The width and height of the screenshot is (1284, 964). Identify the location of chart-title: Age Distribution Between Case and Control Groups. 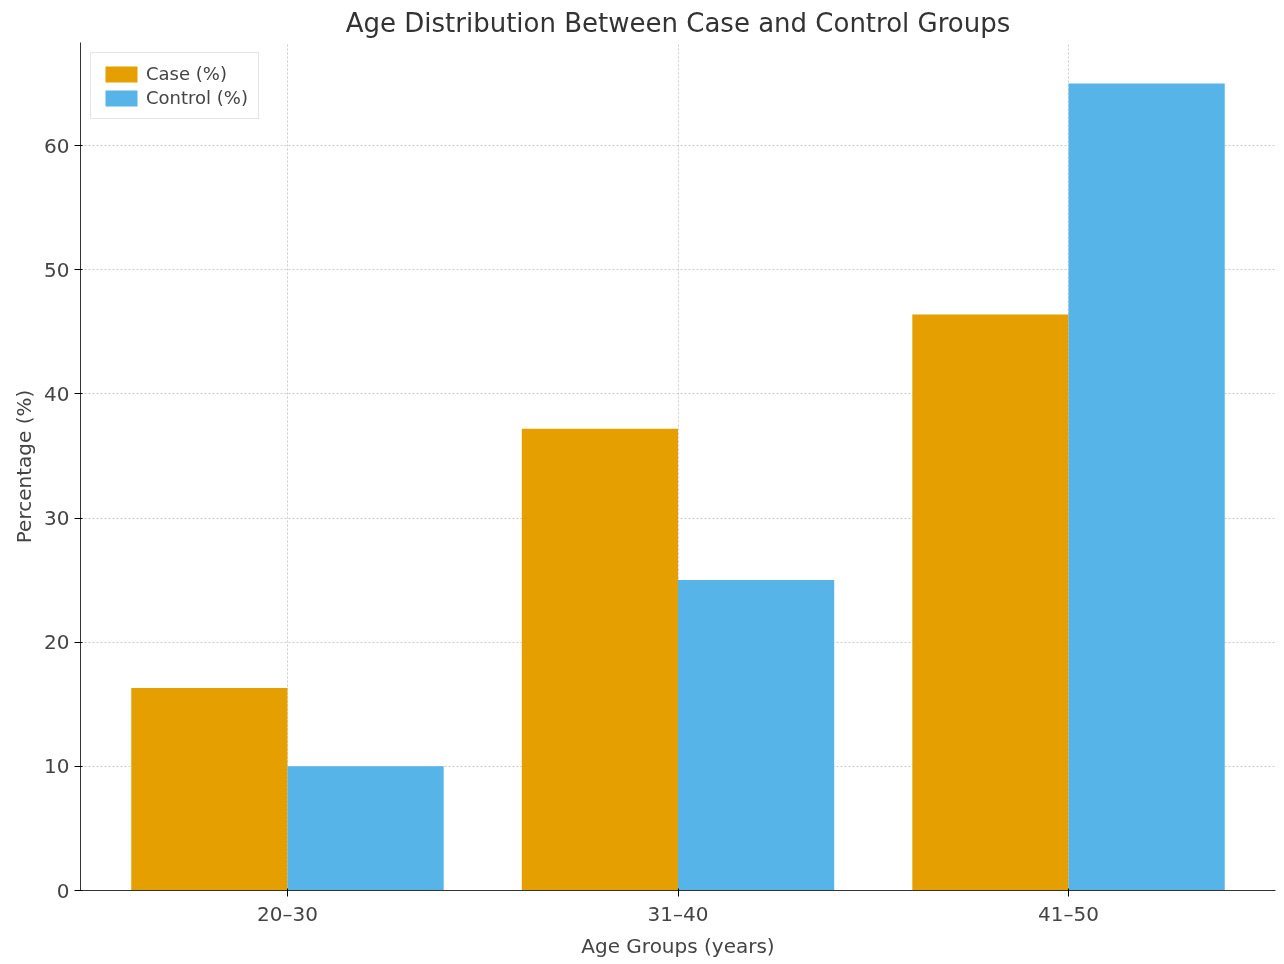
(678, 22).